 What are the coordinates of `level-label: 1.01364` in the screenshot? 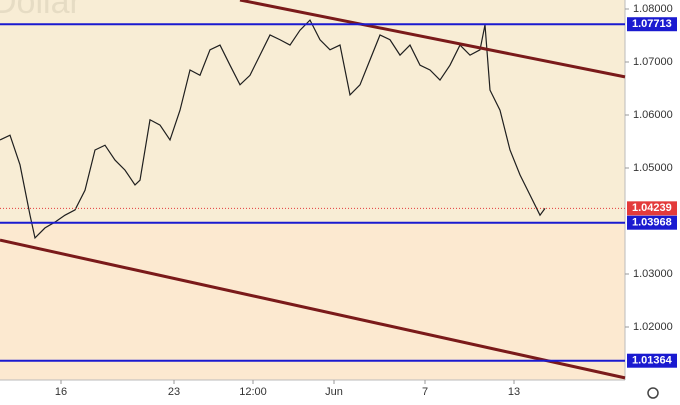 It's located at (652, 361).